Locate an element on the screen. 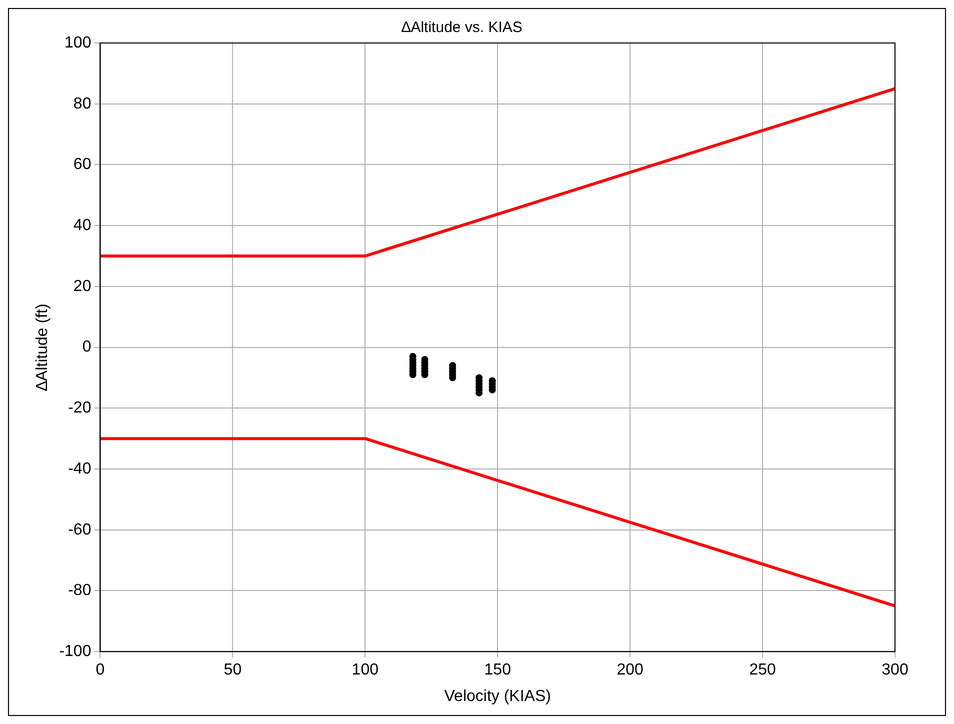 The image size is (954, 724). x-tick-label: 200 is located at coordinates (630, 670).